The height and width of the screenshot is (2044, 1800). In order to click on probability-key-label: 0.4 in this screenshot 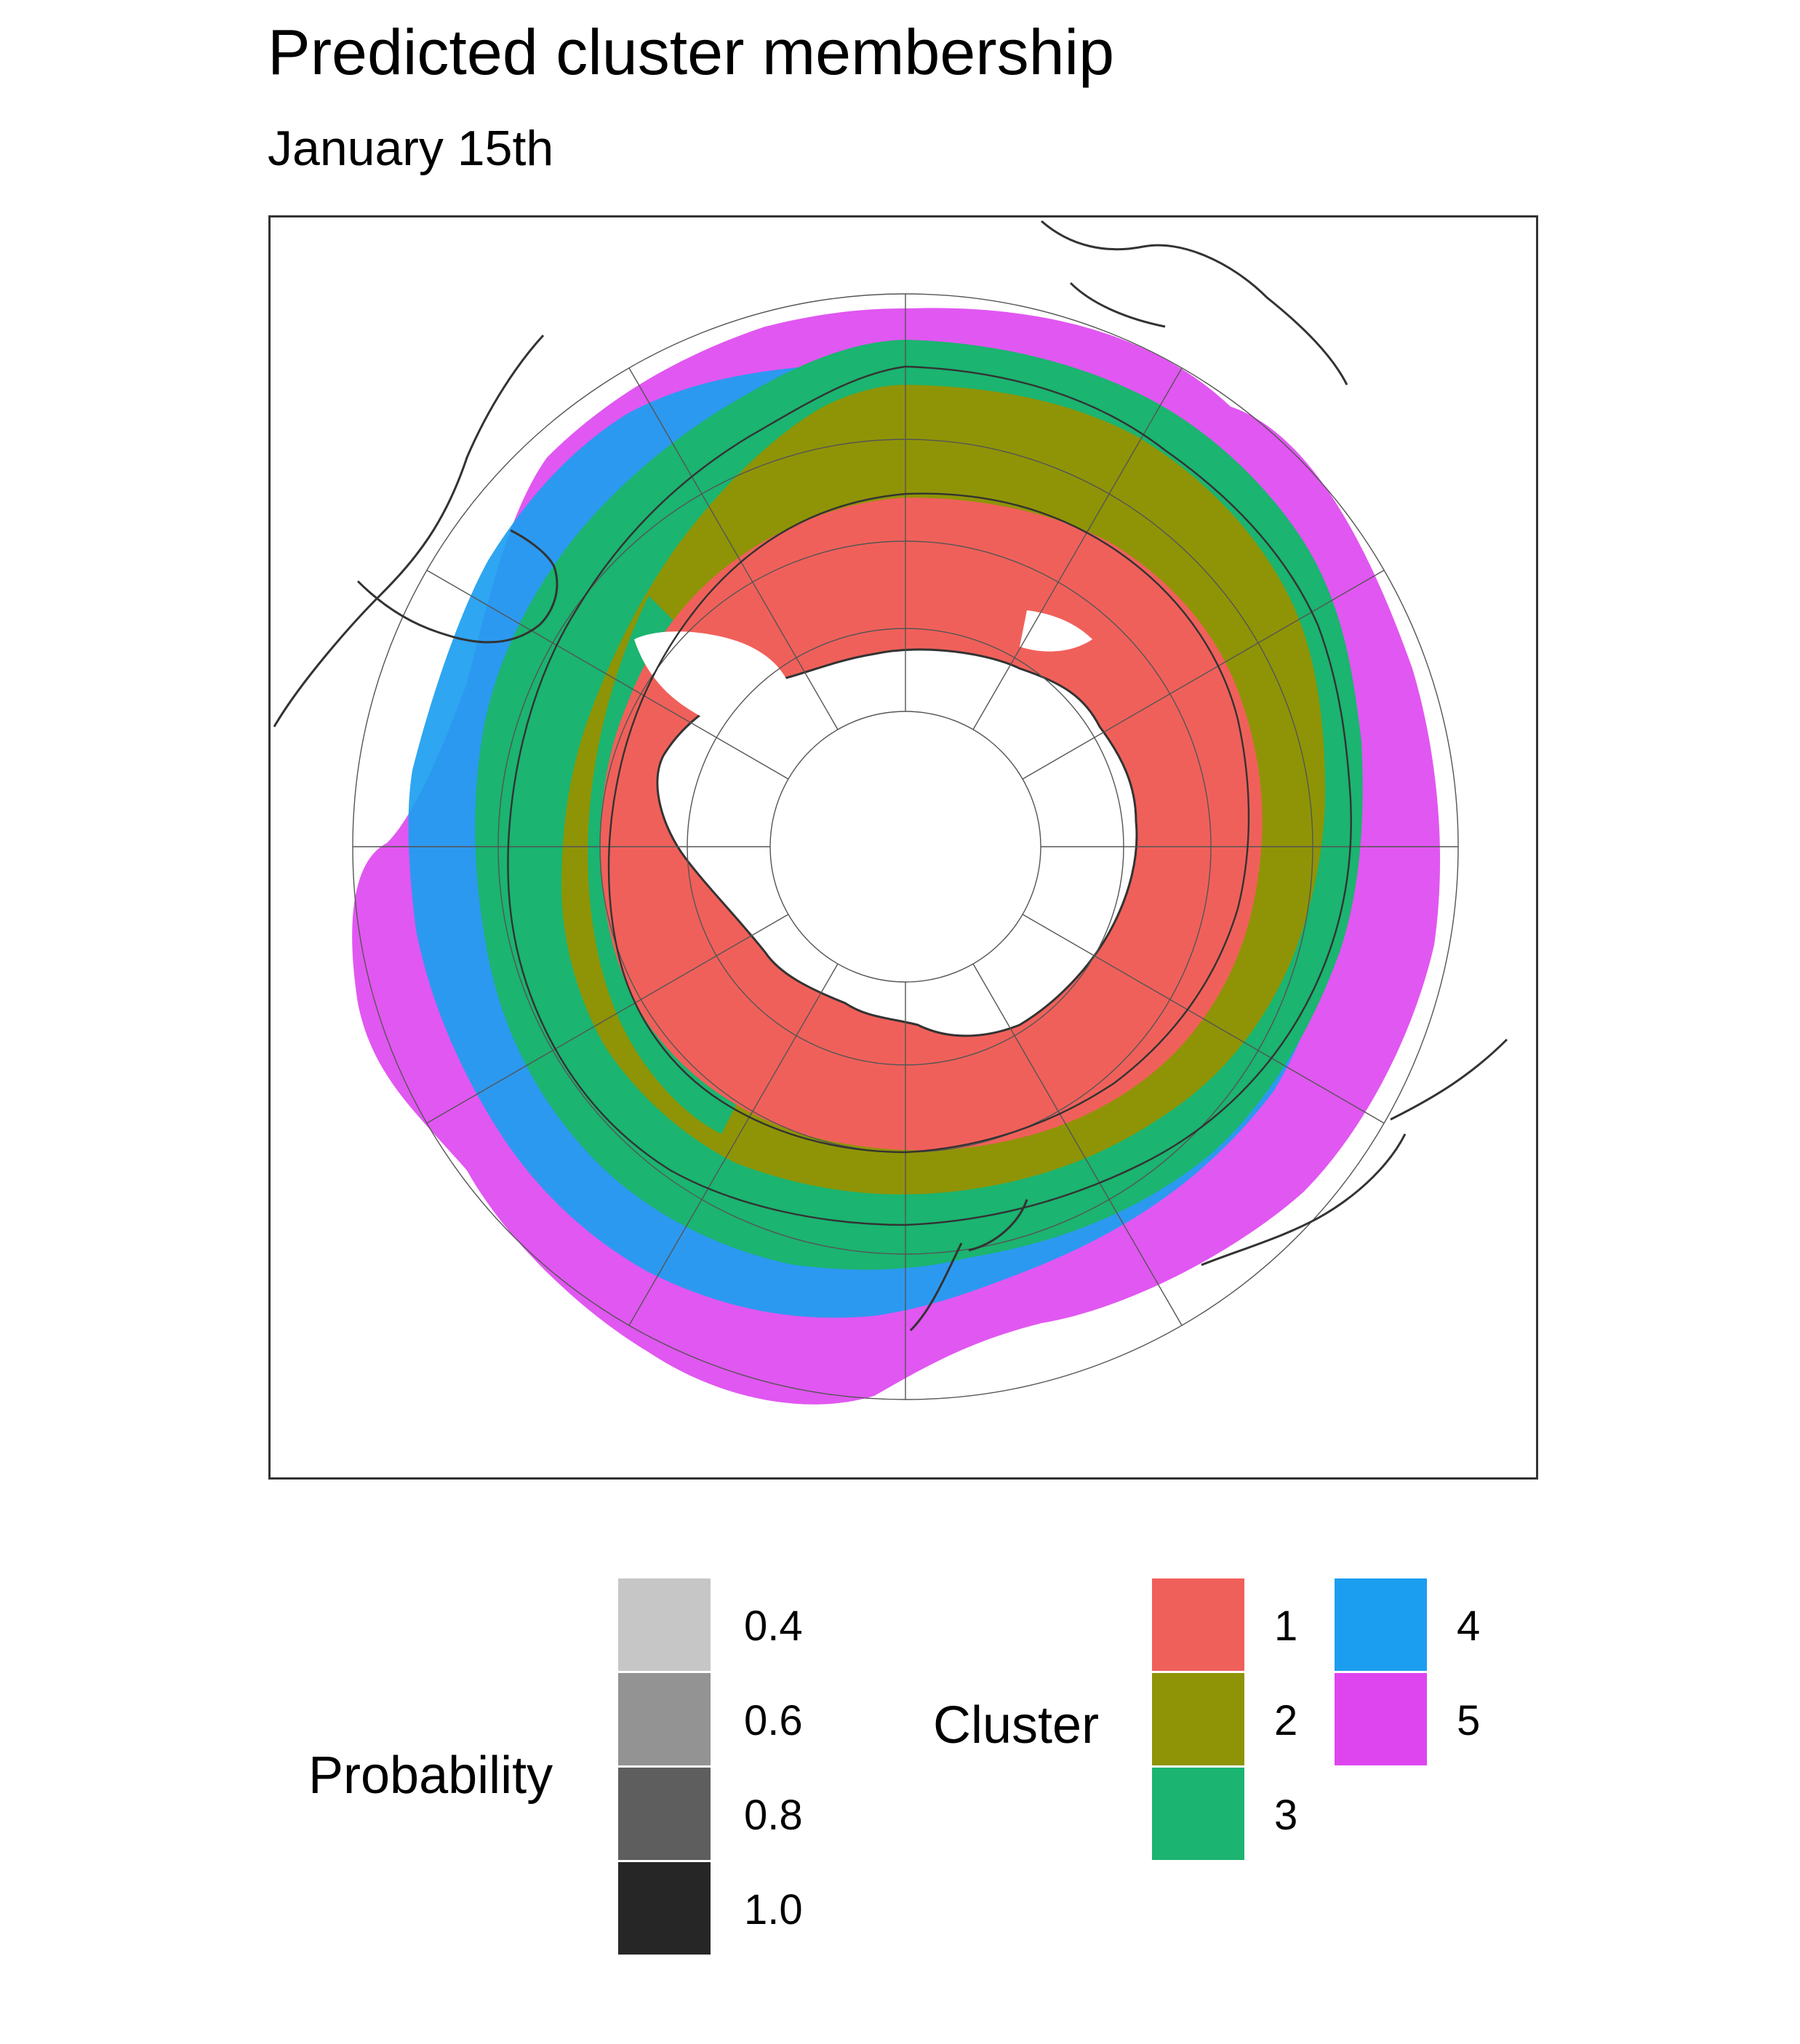, I will do `click(773, 1626)`.